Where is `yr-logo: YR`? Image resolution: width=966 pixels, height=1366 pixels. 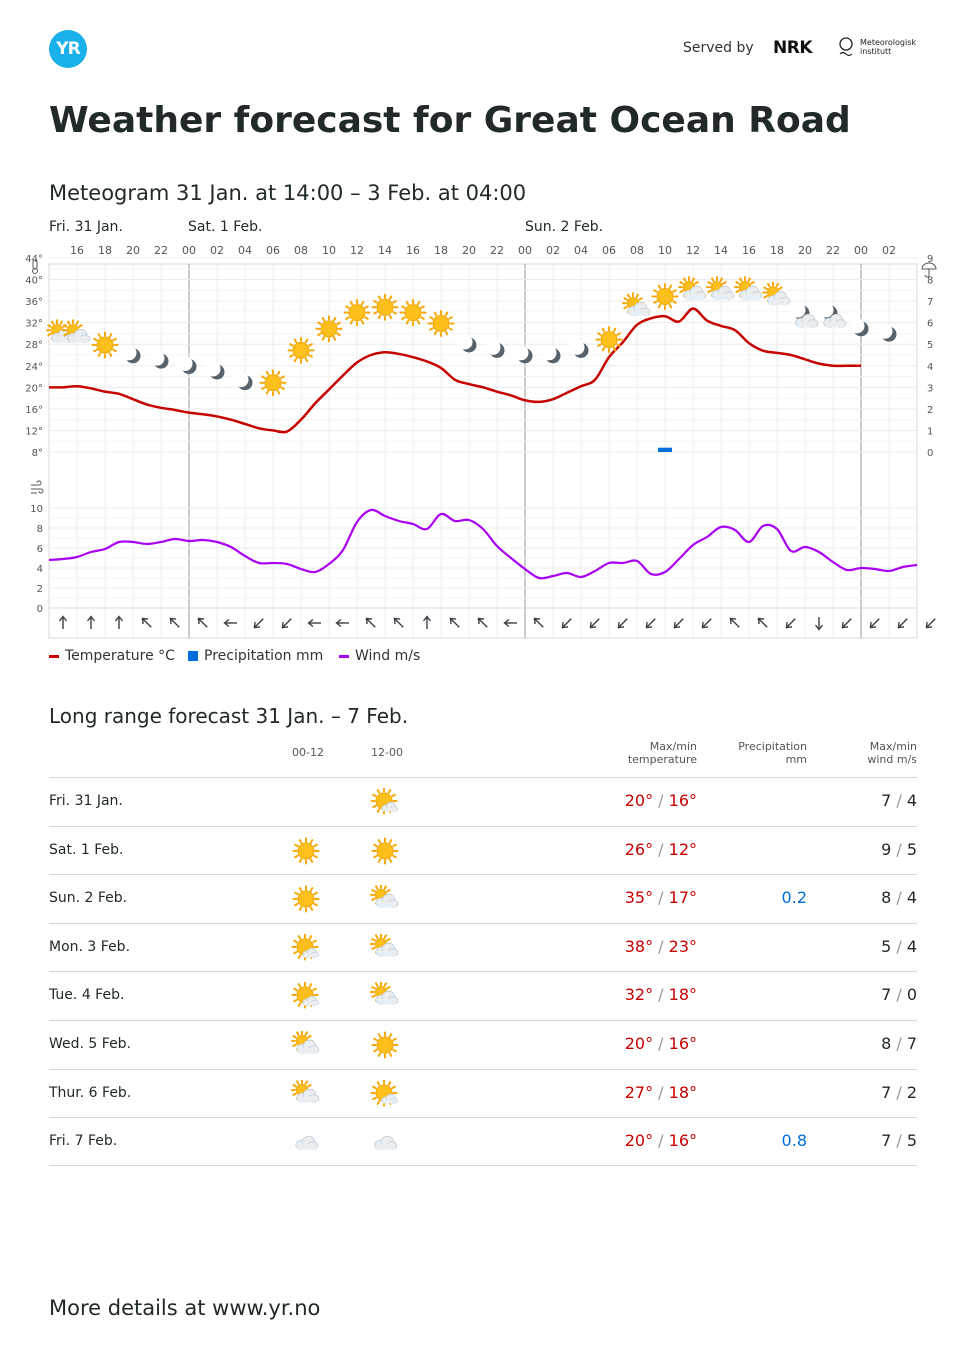
yr-logo: YR is located at coordinates (68, 49).